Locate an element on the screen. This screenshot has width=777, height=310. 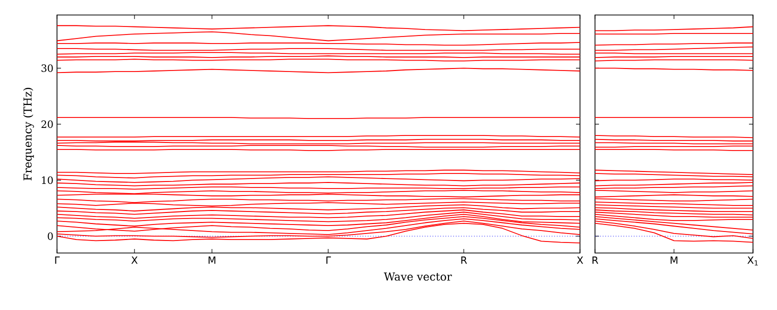
y-tick-label: 30 is located at coordinates (47, 68).